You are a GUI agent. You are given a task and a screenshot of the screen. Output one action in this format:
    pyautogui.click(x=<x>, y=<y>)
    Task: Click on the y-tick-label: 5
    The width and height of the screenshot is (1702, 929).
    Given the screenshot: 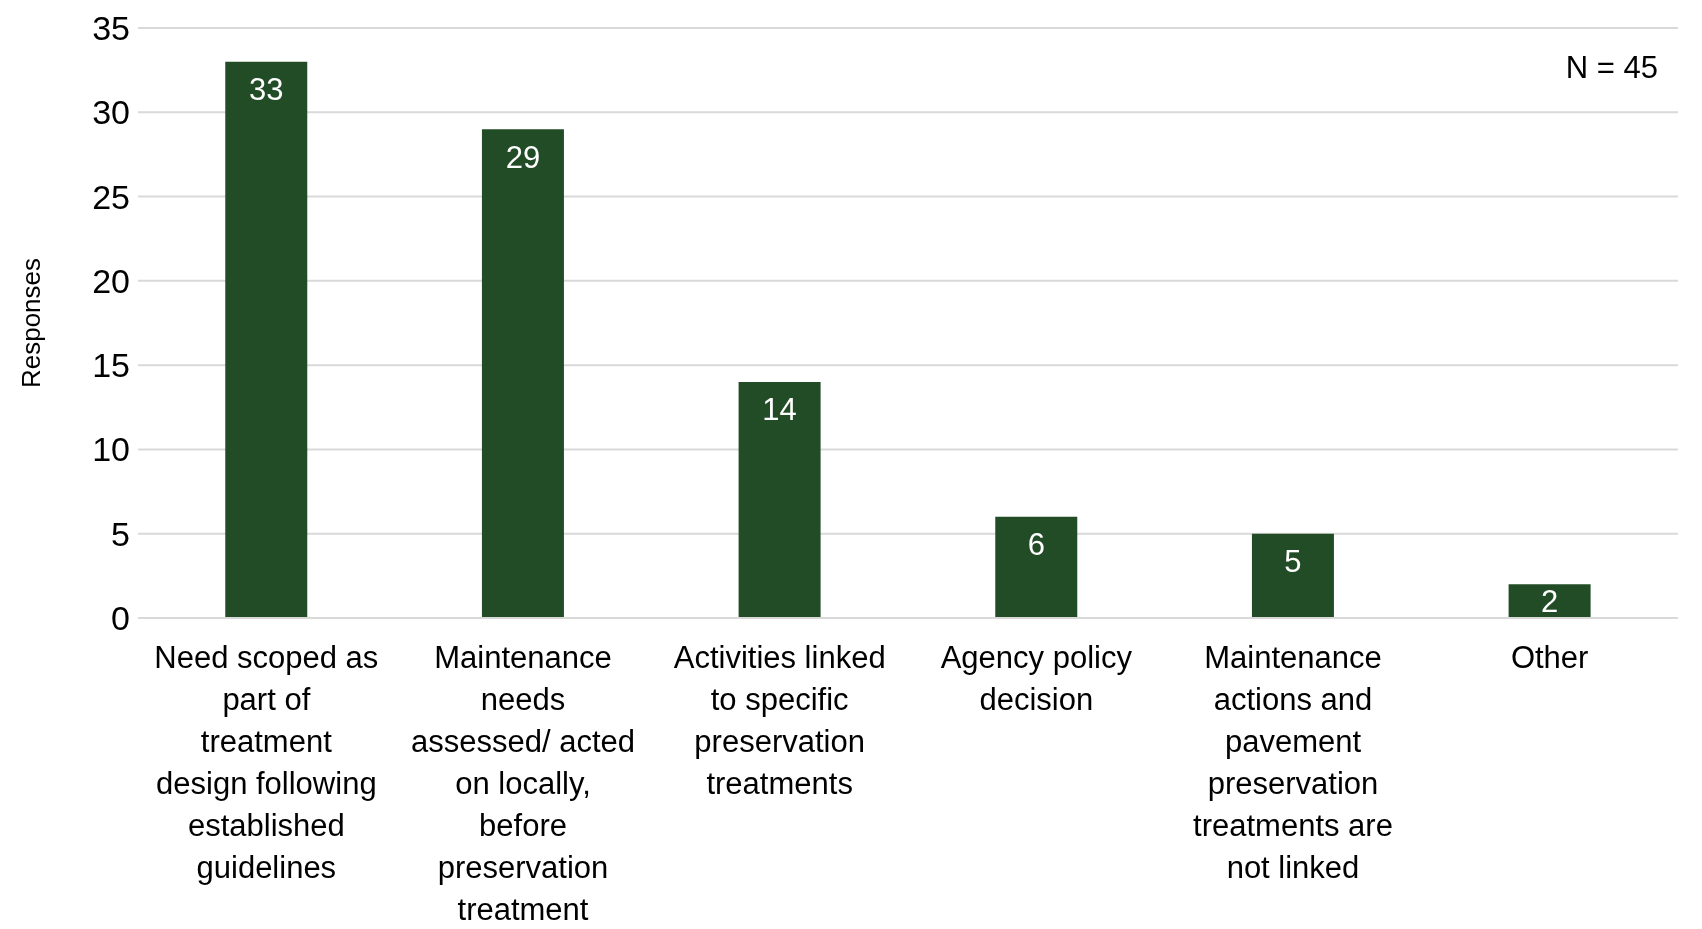 What is the action you would take?
    pyautogui.click(x=120, y=533)
    